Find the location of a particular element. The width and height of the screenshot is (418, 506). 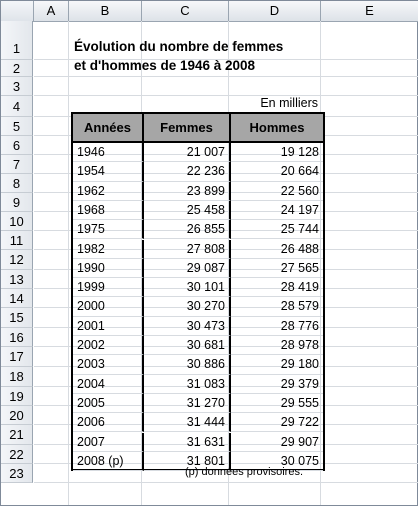

row-header-13: 13 is located at coordinates (17, 279).